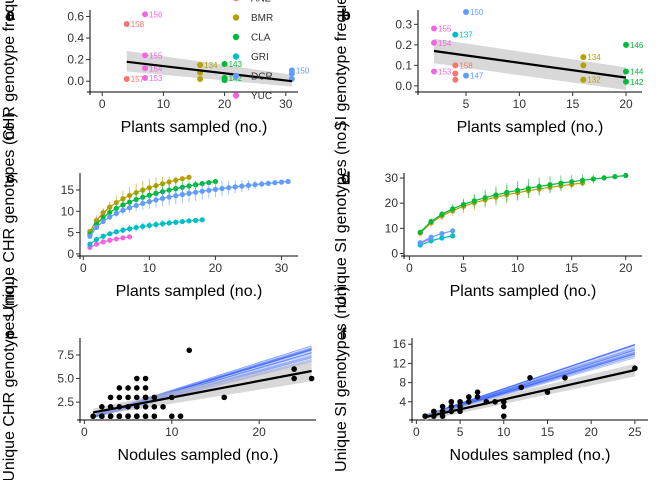  What do you see at coordinates (346, 15) in the screenshot?
I see `panel-letter-b: b` at bounding box center [346, 15].